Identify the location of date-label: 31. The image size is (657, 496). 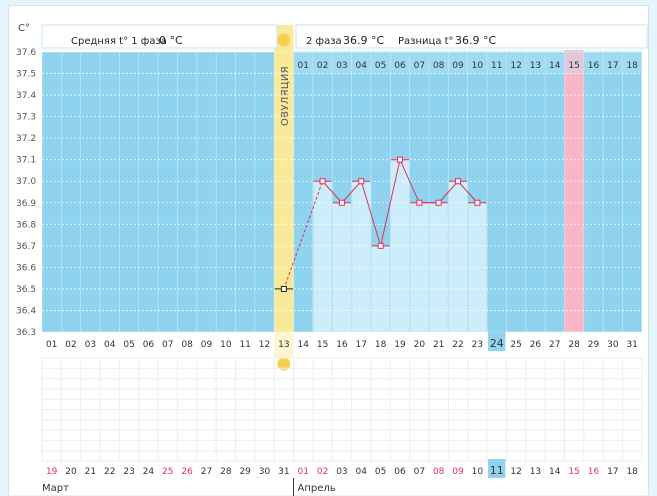
(283, 472).